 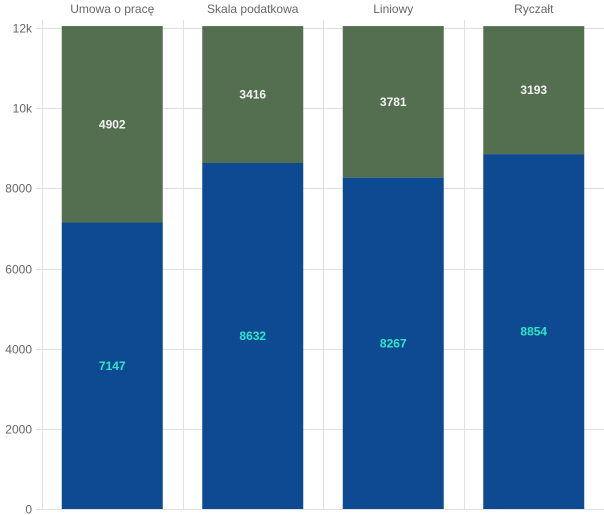 I want to click on bar-value-label: 8632, so click(x=252, y=336).